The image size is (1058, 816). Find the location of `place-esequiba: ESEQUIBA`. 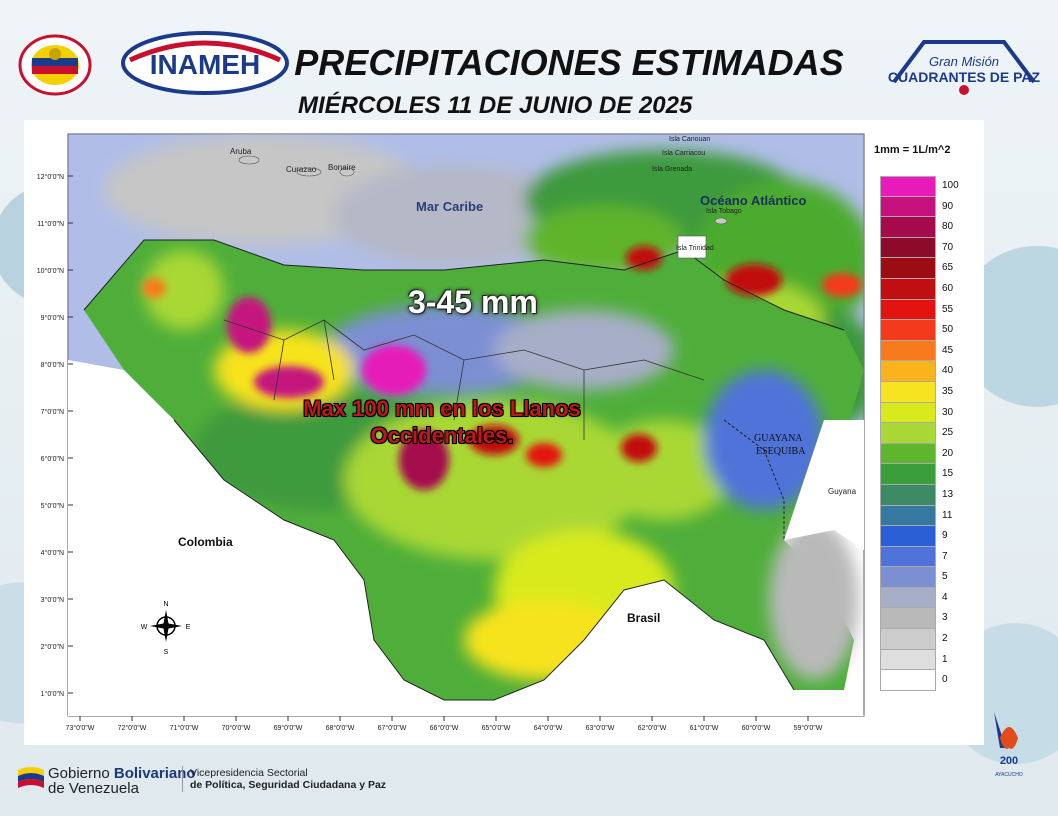

place-esequiba: ESEQUIBA is located at coordinates (781, 451).